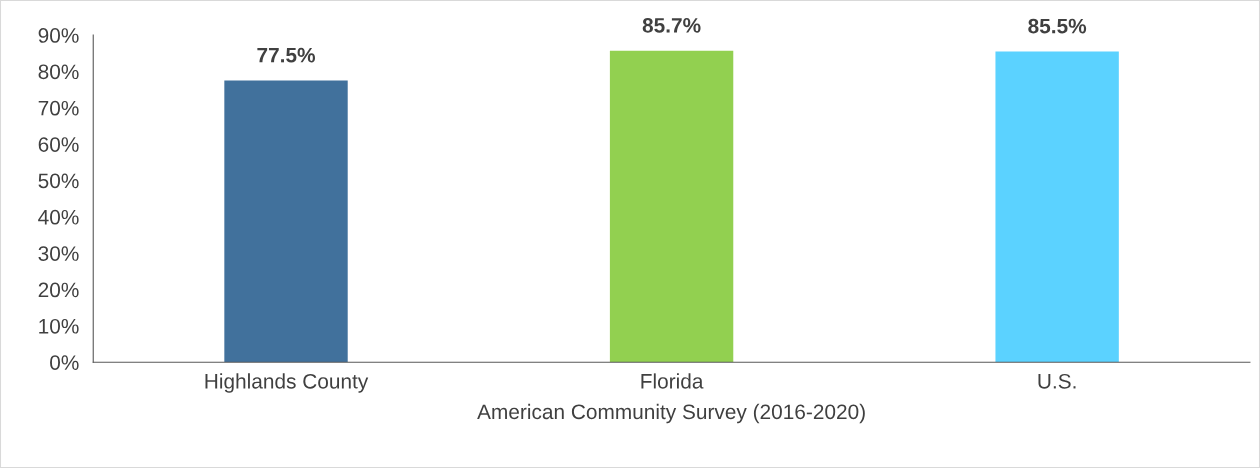 The image size is (1260, 468). I want to click on y-tick-label: 20%, so click(58, 290).